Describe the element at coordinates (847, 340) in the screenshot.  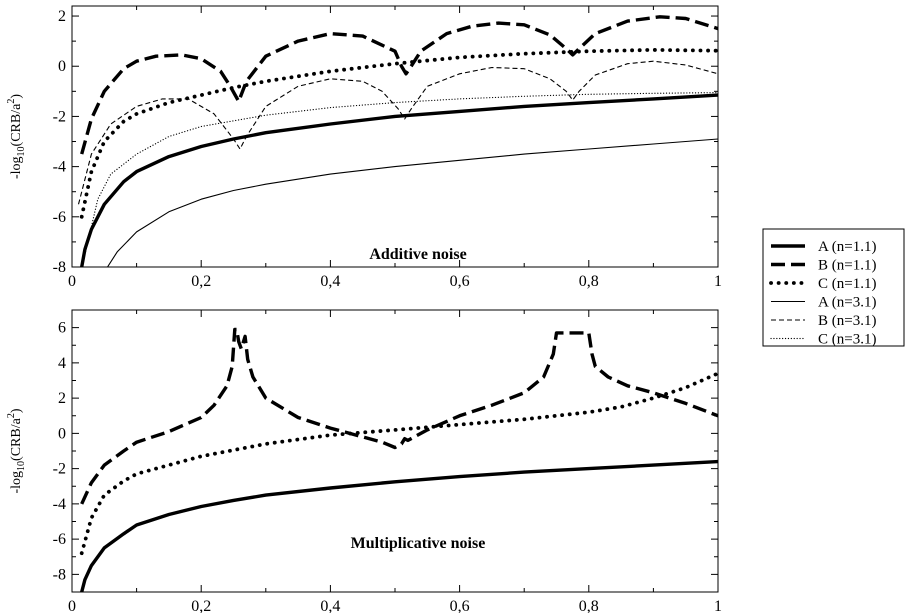
I see `legend-label: C (n=3.1)` at that location.